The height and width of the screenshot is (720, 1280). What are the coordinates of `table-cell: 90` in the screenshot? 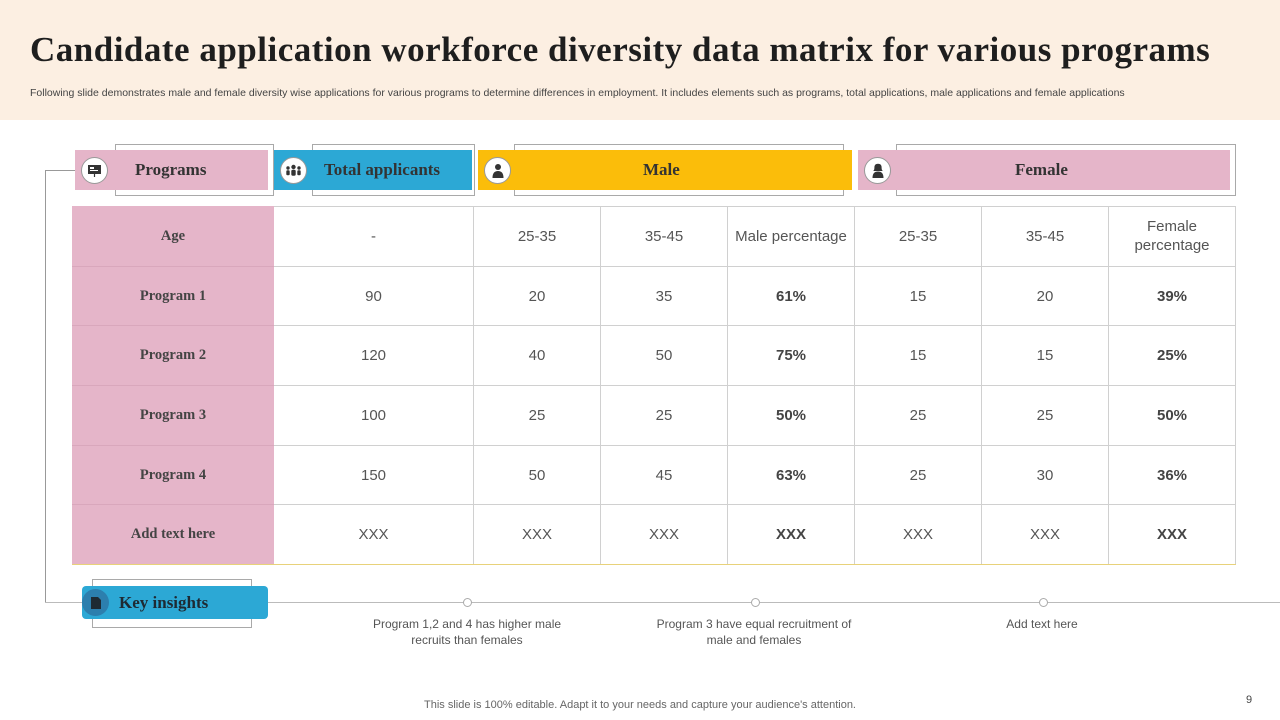 It's located at (373, 296).